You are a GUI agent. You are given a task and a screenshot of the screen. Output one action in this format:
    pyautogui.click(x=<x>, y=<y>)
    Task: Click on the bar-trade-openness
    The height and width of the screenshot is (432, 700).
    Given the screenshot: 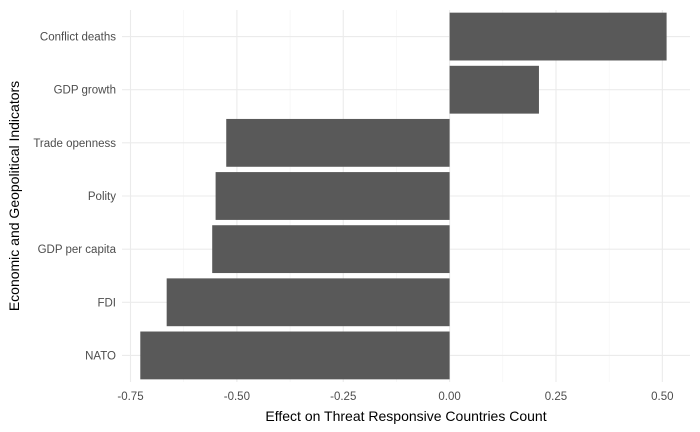 What is the action you would take?
    pyautogui.click(x=338, y=142)
    